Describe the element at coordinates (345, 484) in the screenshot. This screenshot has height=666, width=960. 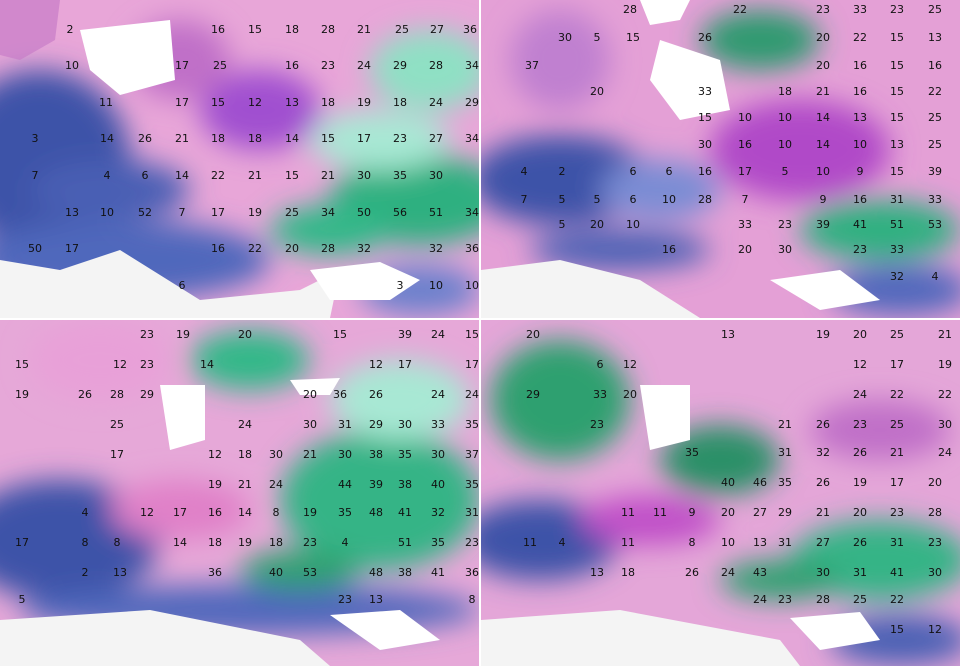
I see `value-label: 44` at that location.